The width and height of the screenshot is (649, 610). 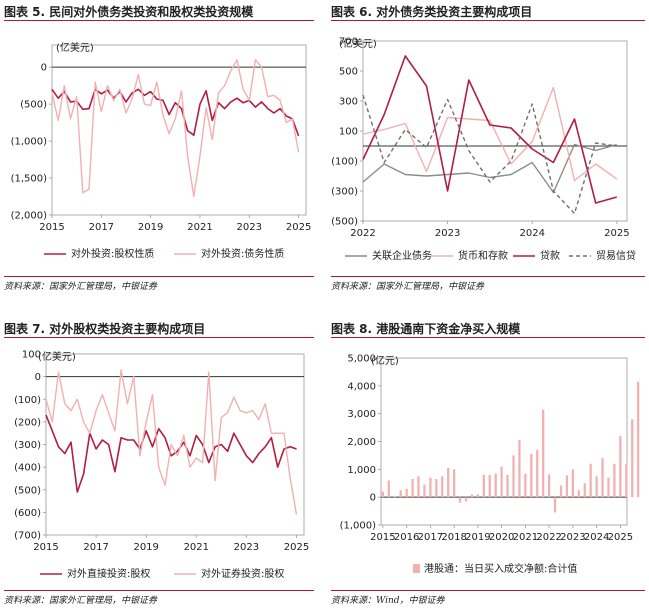 I want to click on y-tick-label: (600), so click(x=27, y=513).